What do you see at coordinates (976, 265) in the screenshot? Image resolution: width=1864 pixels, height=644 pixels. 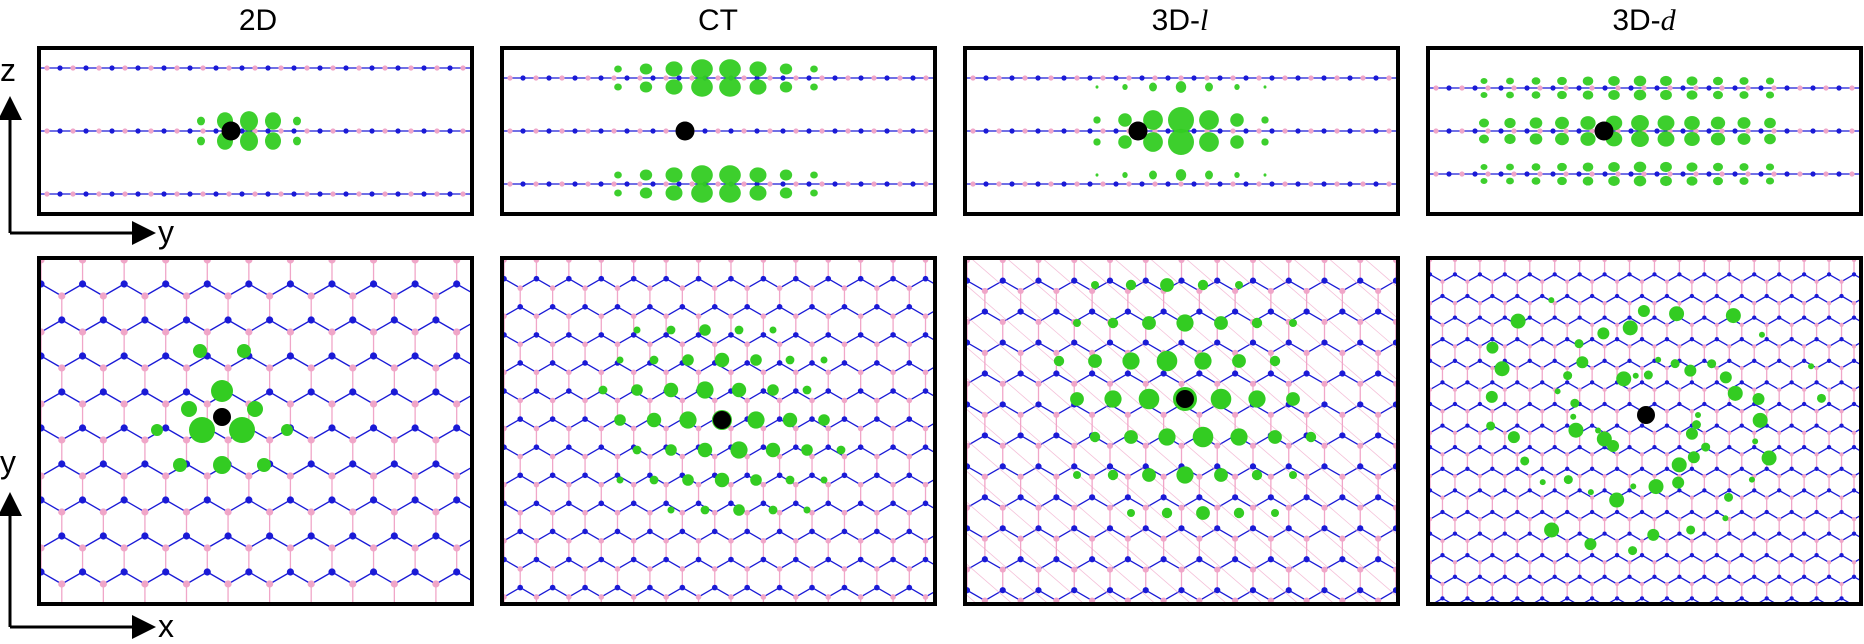 I see `overlay-bond` at bounding box center [976, 265].